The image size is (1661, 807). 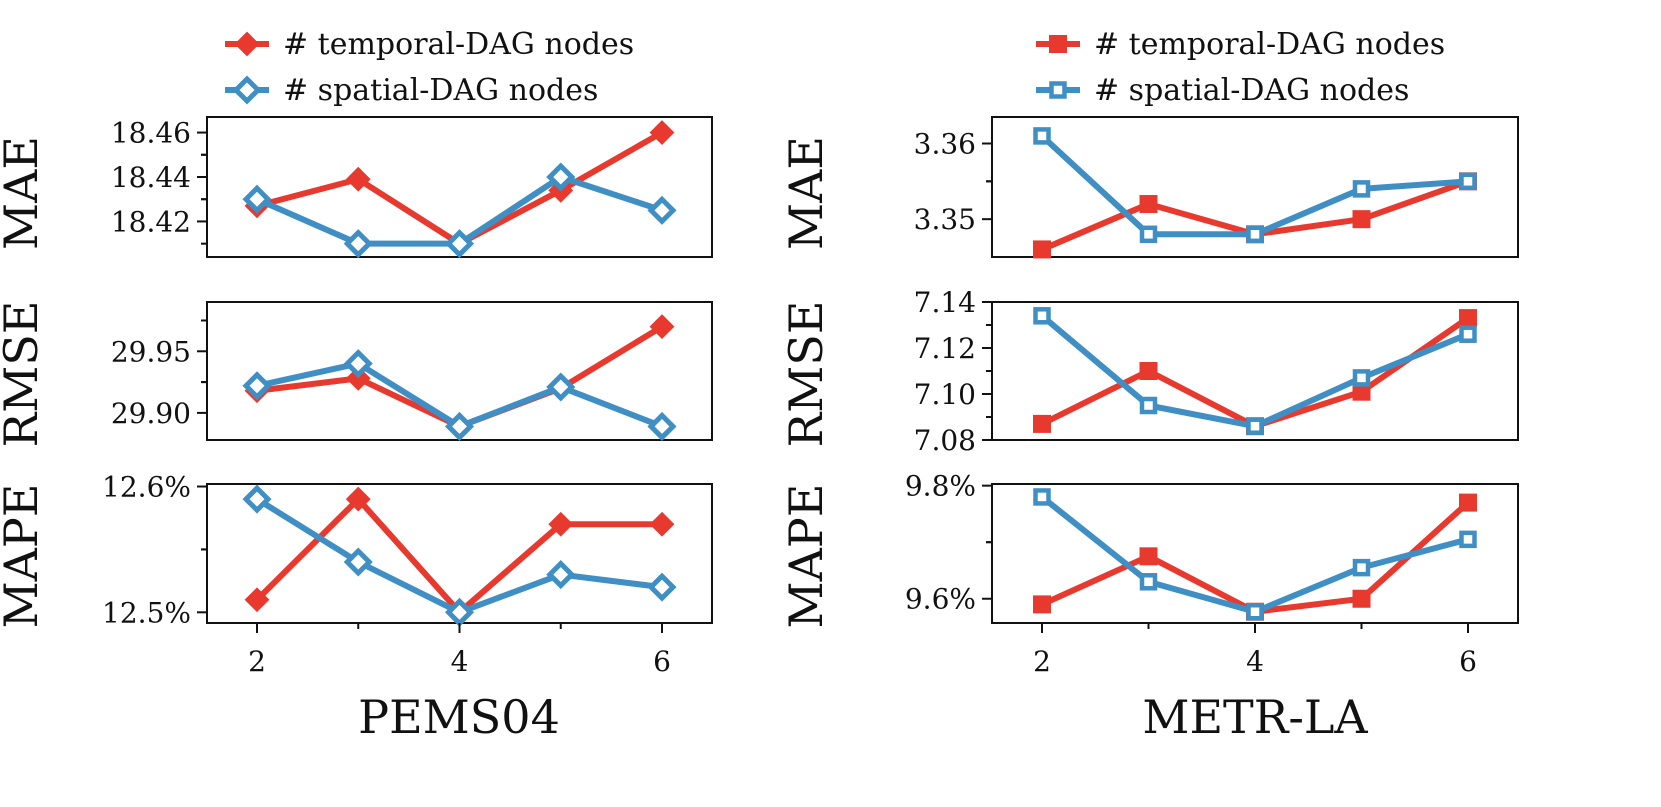 I want to click on panel-mape: 9.6% 9.8% MAPE 2 4 6, so click(x=1149, y=574).